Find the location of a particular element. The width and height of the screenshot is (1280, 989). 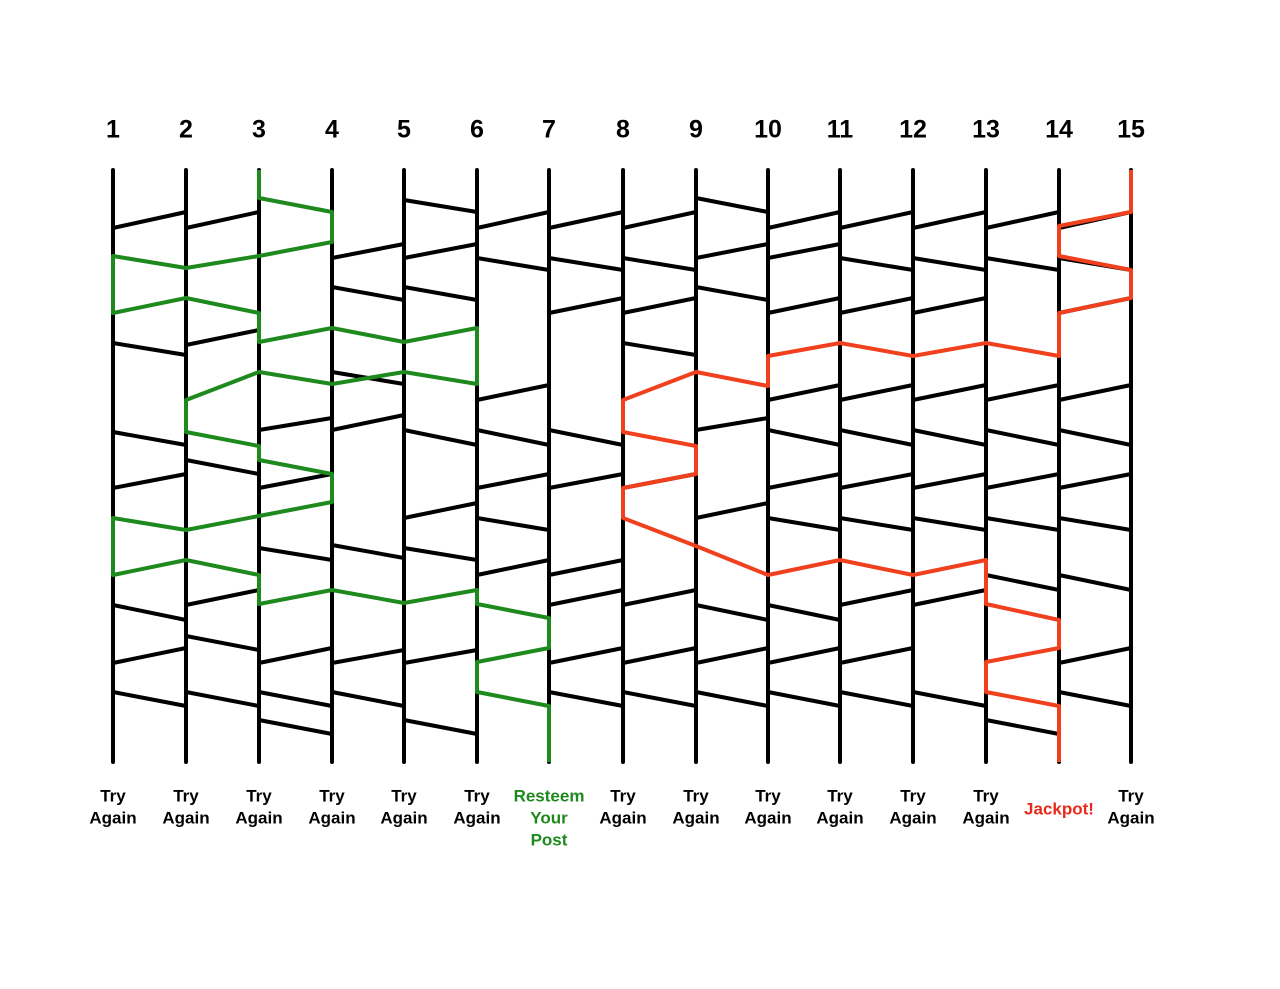

column-number: 9 is located at coordinates (696, 130).